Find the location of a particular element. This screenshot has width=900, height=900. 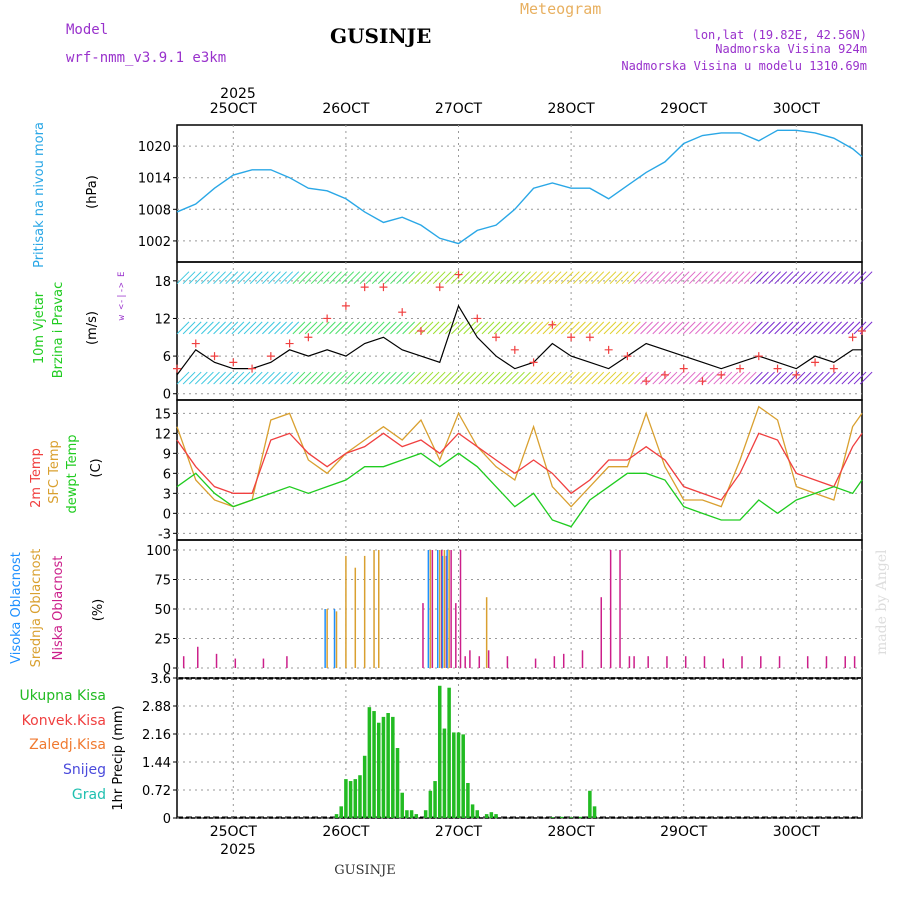

top-day-label: 30OCT is located at coordinates (797, 109).